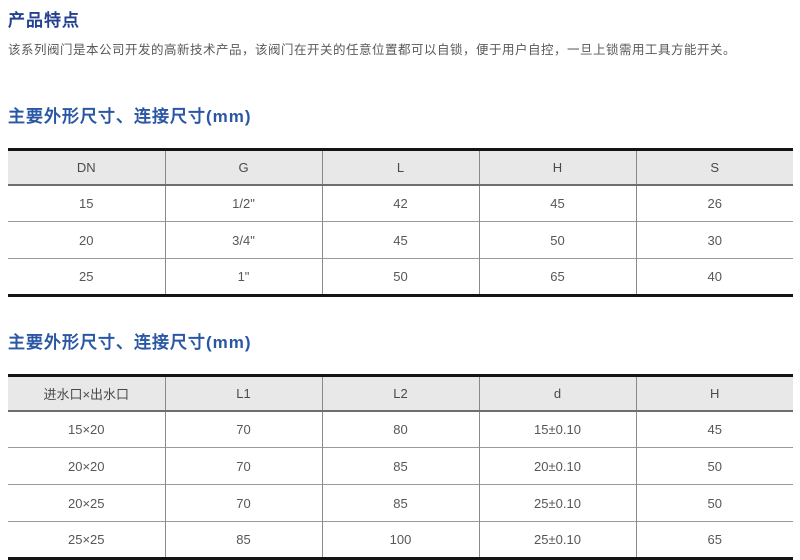 This screenshot has width=800, height=560. I want to click on table-header-row: 进水口×出水口 L1 L2 d H, so click(400, 393).